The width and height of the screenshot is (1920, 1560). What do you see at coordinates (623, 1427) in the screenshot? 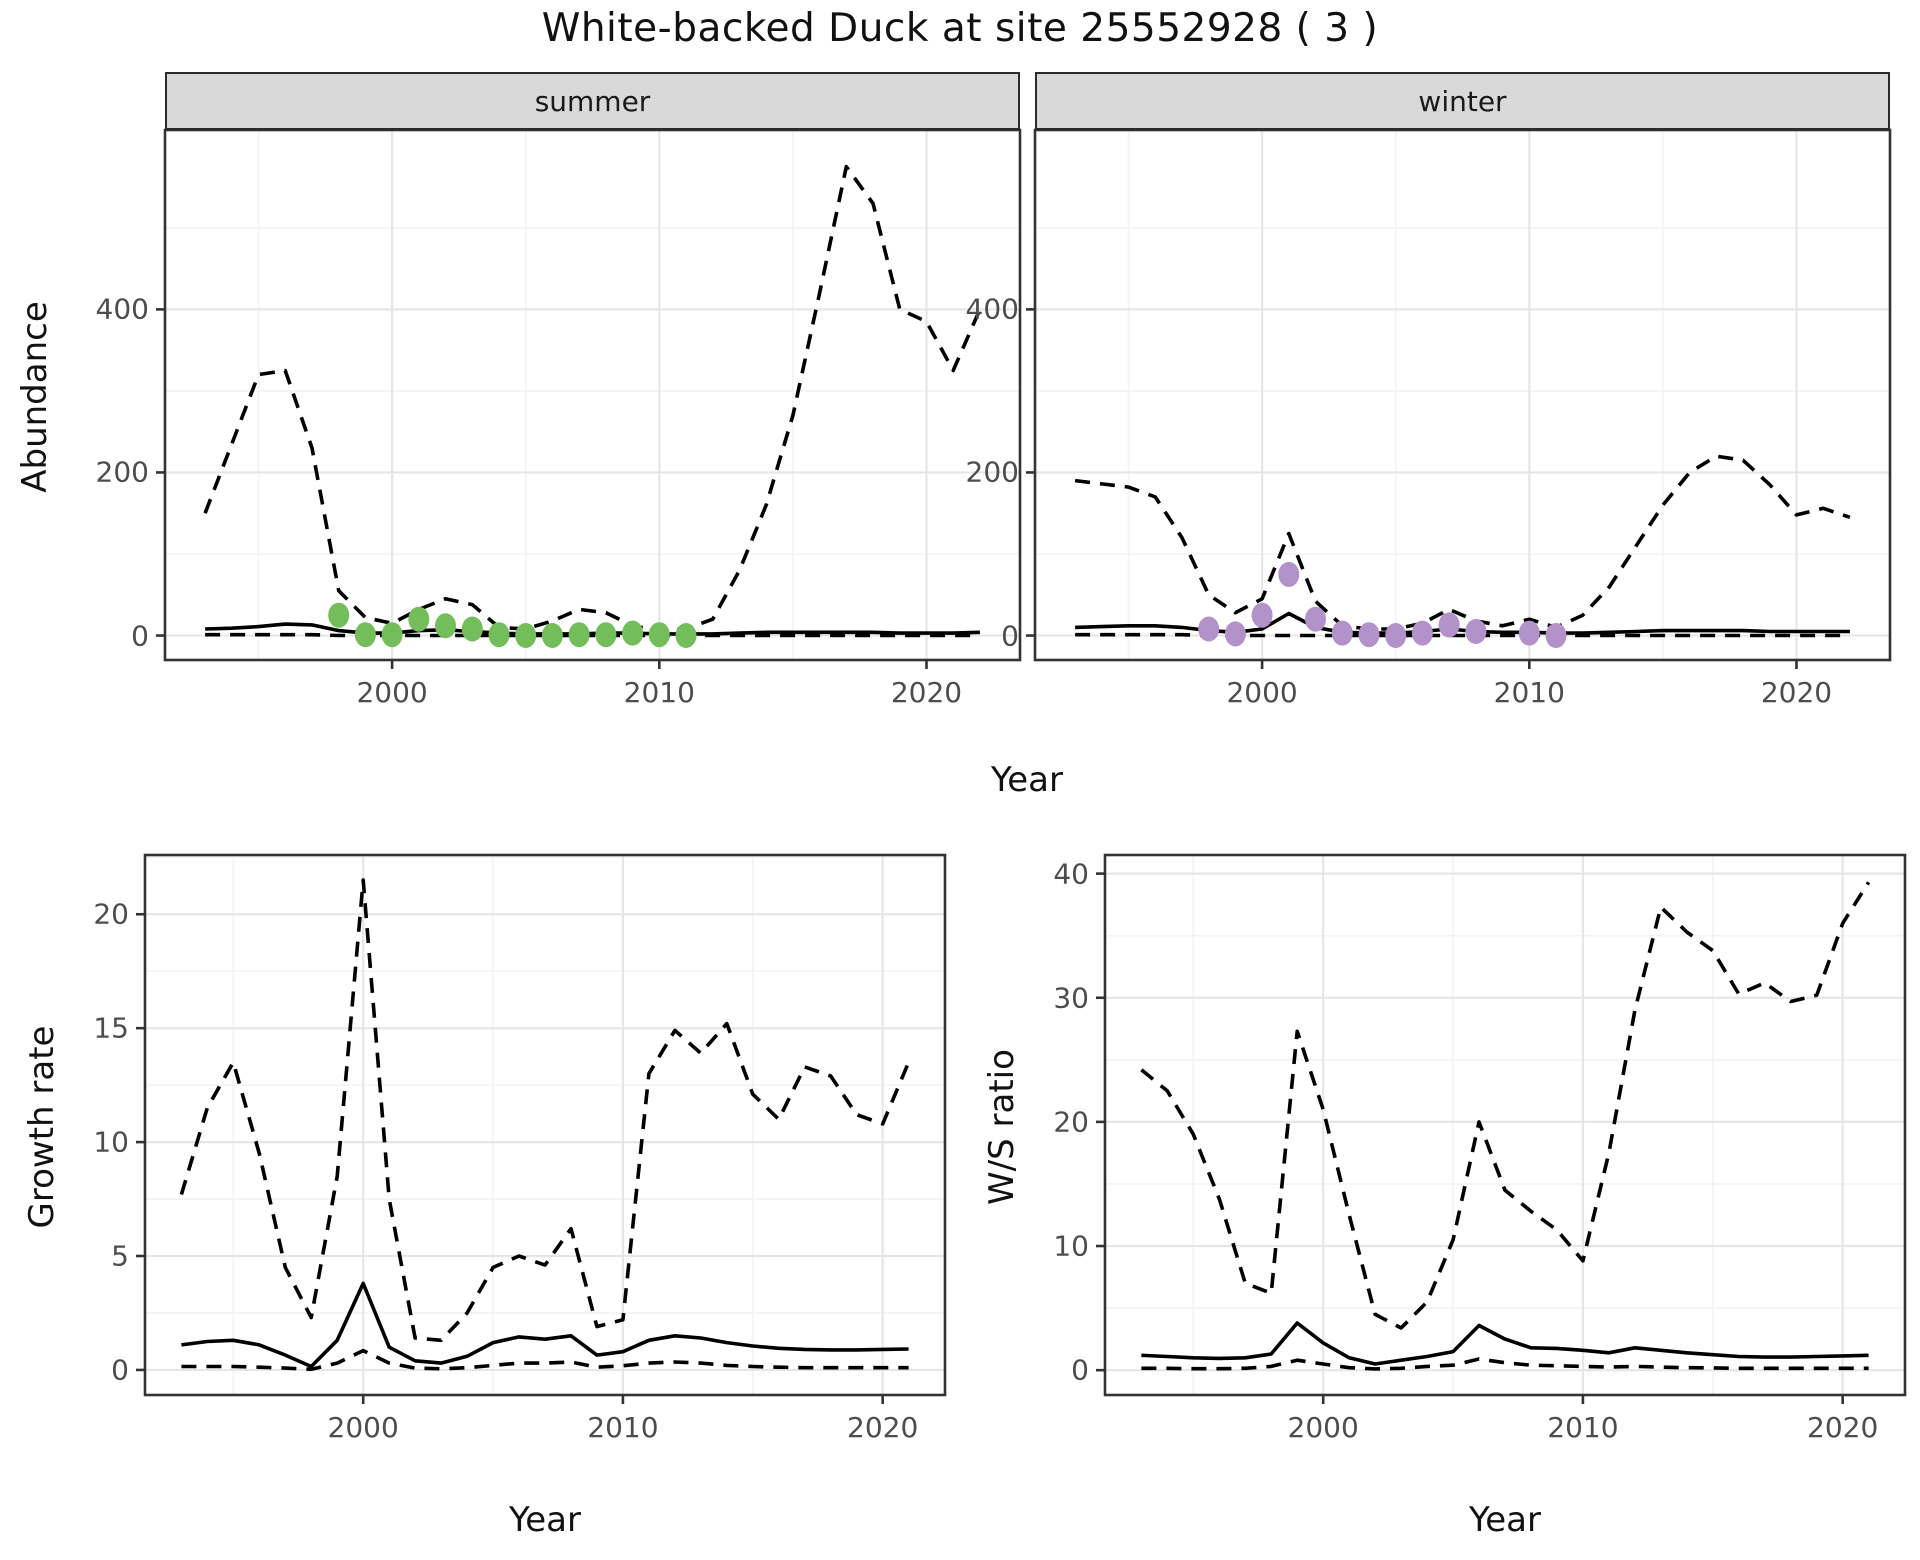
I see `x-tick-label-growth-rate: 2010` at bounding box center [623, 1427].